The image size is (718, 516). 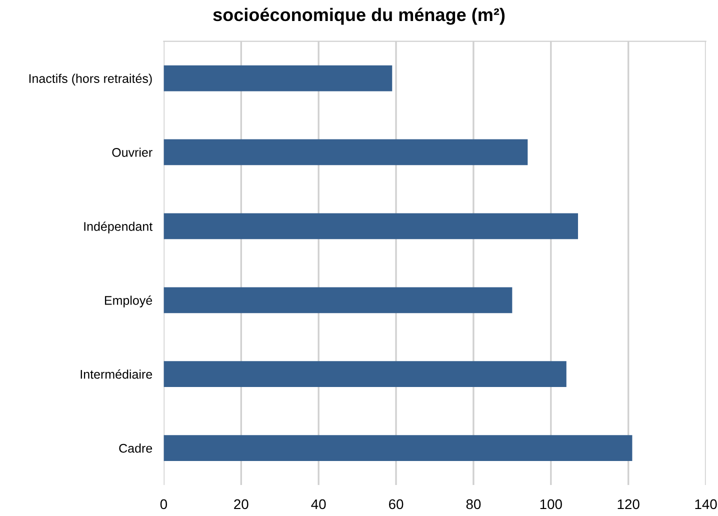 I want to click on x-tick-label: 20, so click(x=241, y=504).